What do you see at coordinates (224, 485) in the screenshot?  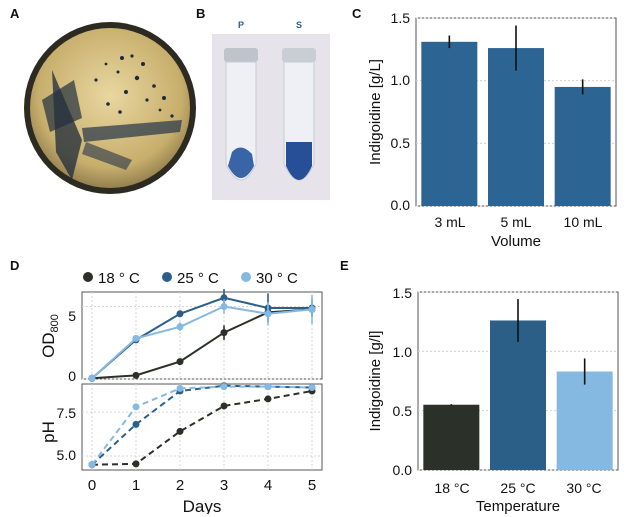 I see `x-tick-label: 3` at bounding box center [224, 485].